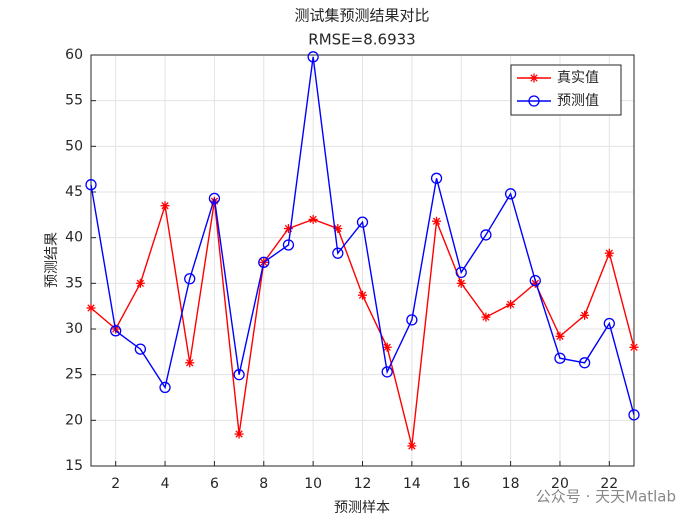  I want to click on x-tick-label: 20, so click(560, 484).